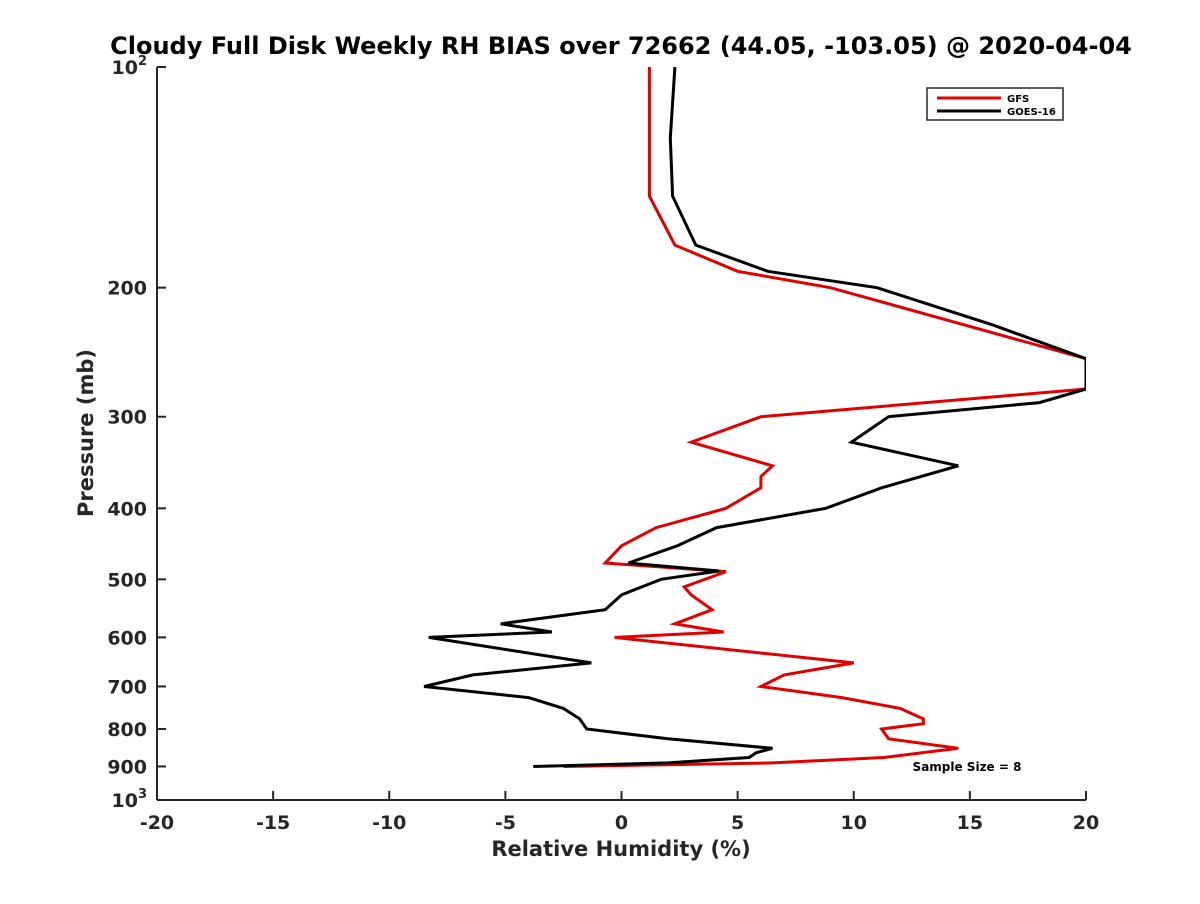 This screenshot has height=904, width=1200. Describe the element at coordinates (737, 823) in the screenshot. I see `x-tick-label: 5` at that location.